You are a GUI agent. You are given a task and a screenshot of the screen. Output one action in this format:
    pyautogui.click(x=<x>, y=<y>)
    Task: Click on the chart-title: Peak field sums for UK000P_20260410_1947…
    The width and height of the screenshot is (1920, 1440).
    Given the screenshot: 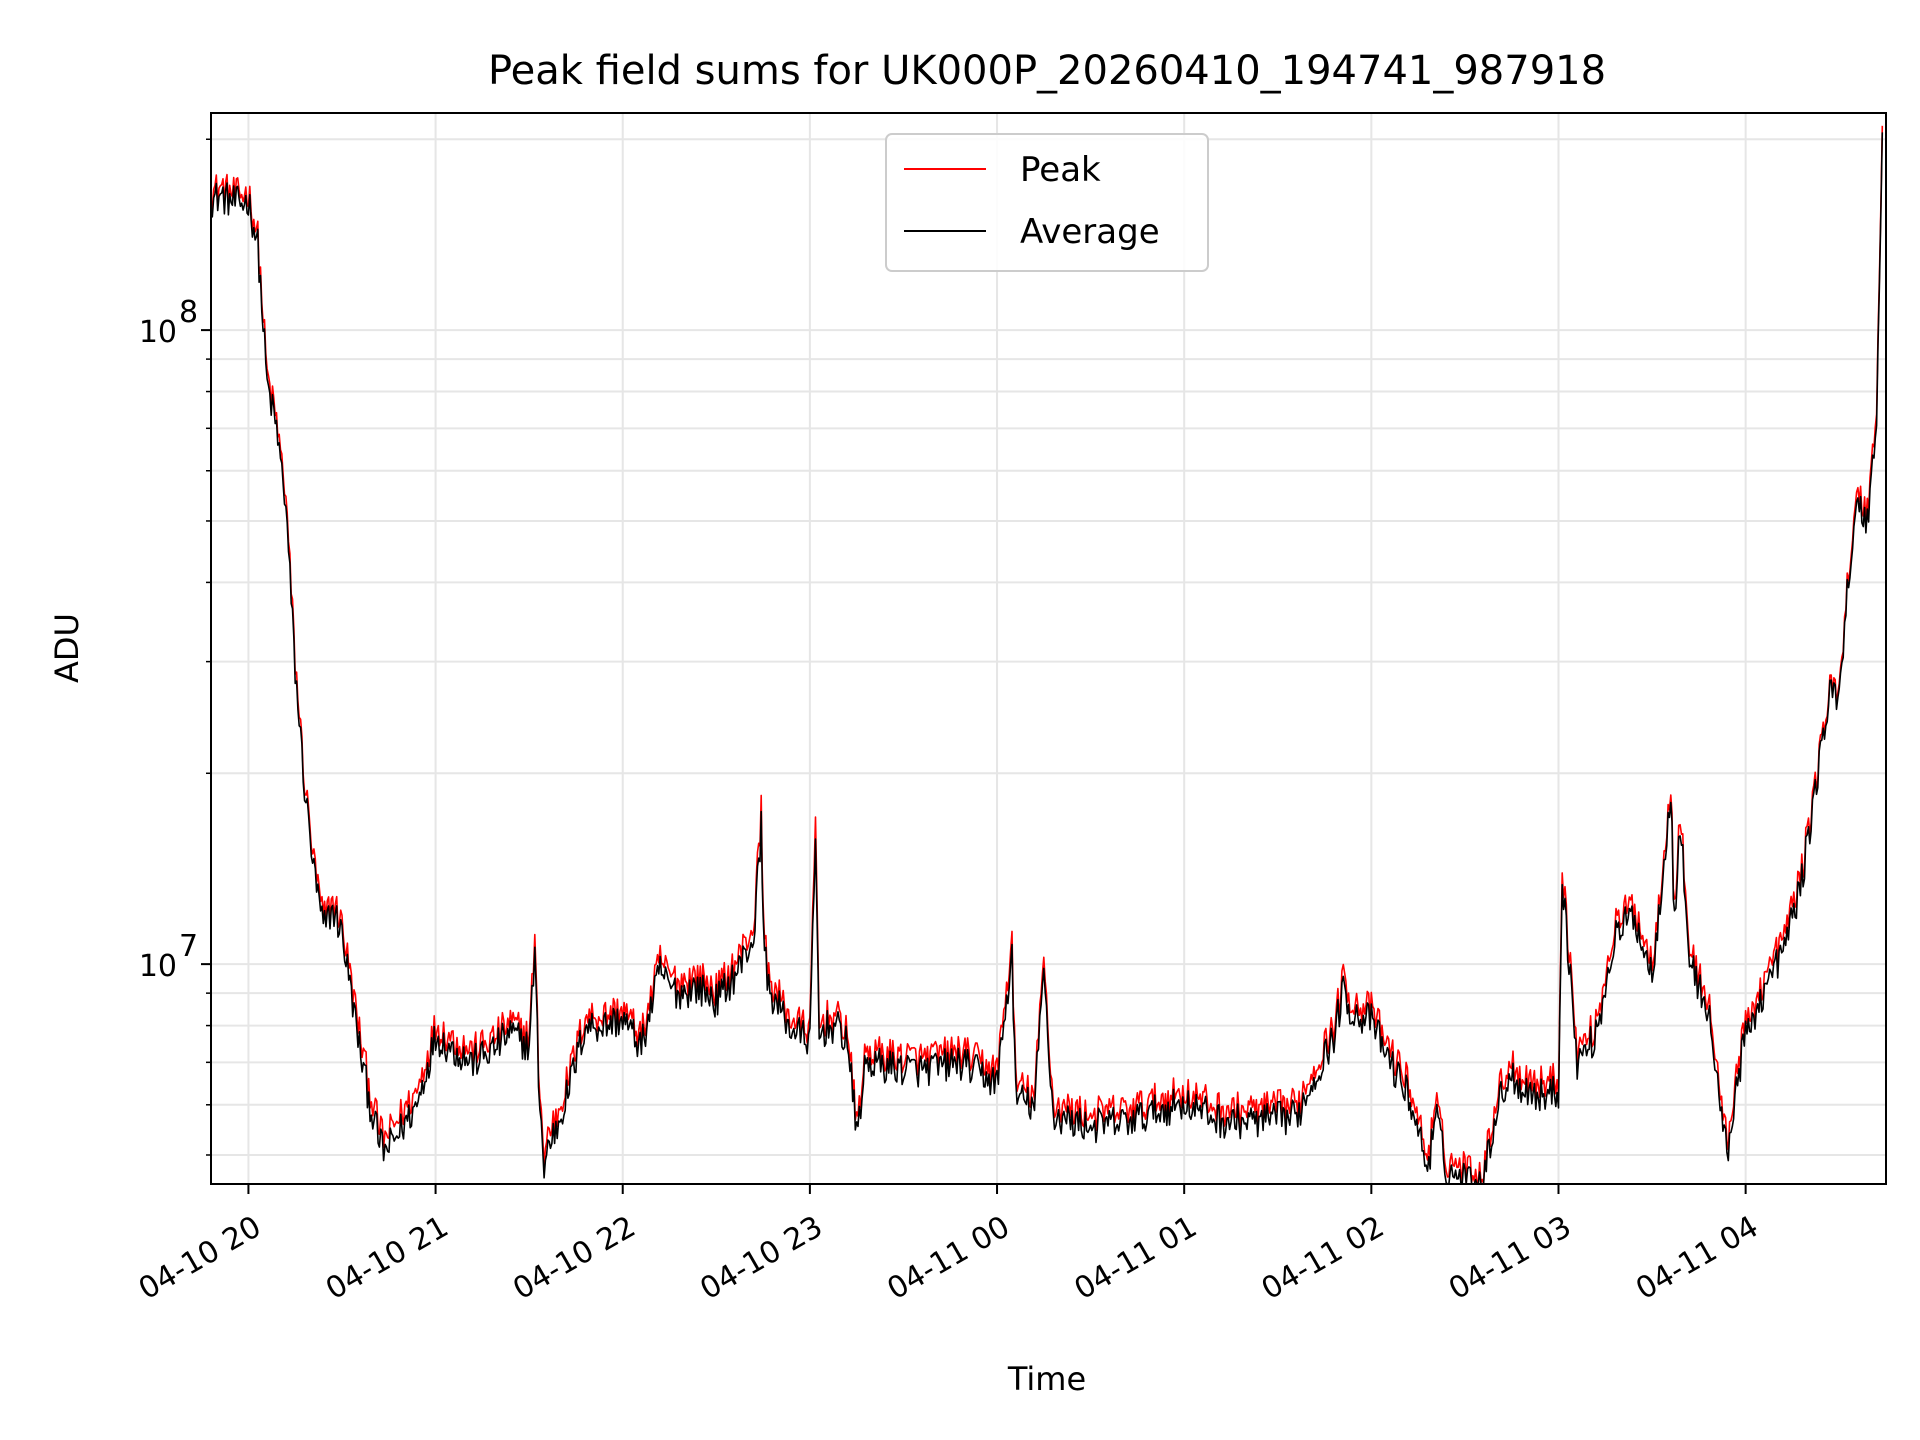 What is the action you would take?
    pyautogui.click(x=1047, y=71)
    